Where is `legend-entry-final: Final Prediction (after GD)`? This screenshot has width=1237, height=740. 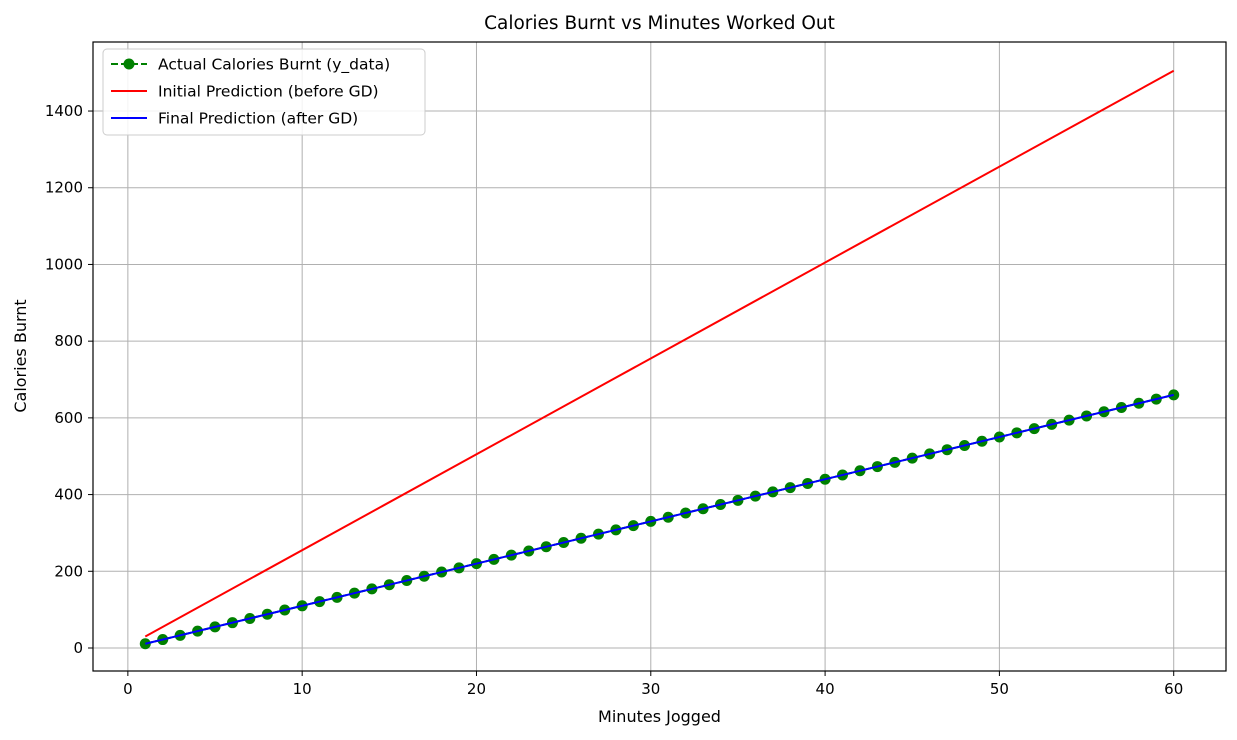
legend-entry-final: Final Prediction (after GD) is located at coordinates (258, 119).